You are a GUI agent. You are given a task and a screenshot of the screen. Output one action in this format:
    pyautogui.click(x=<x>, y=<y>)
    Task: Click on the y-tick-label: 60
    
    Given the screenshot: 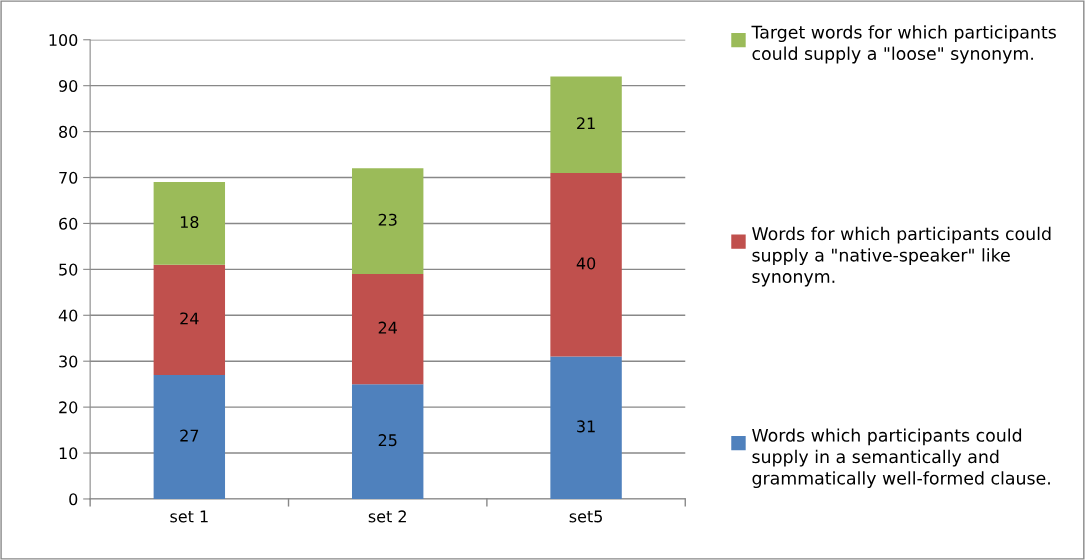 What is the action you would take?
    pyautogui.click(x=68, y=223)
    